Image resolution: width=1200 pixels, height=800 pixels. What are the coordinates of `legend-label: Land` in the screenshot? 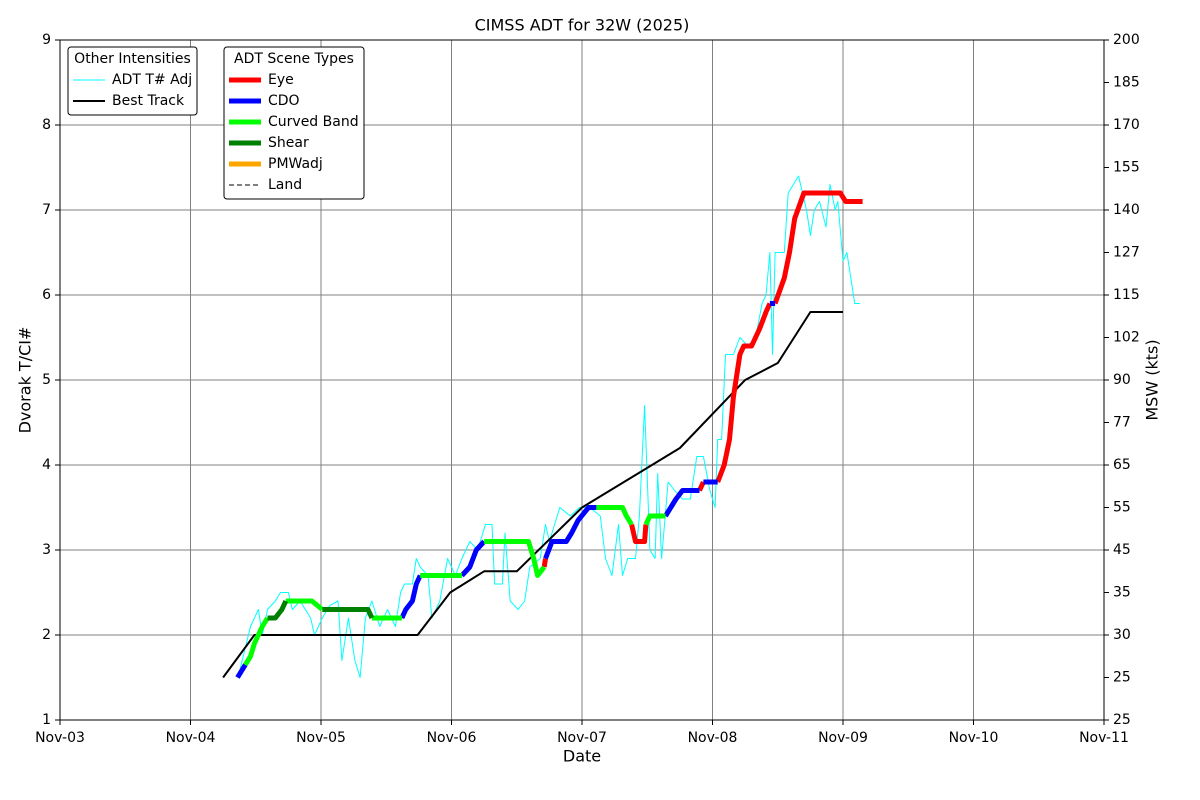 It's located at (285, 185).